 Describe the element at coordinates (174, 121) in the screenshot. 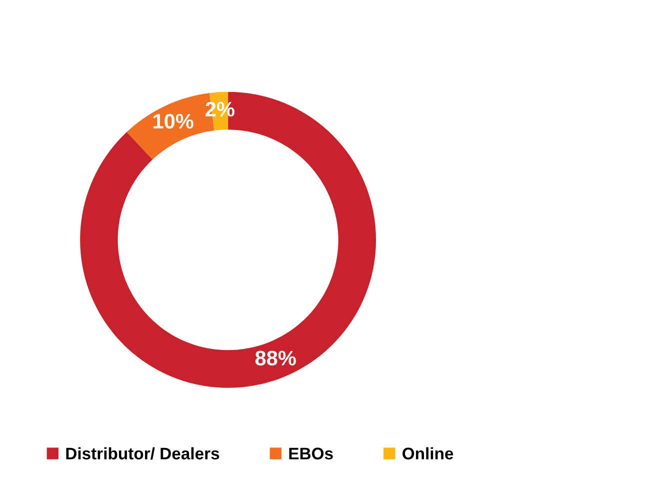

I see `data-label: 10%` at that location.